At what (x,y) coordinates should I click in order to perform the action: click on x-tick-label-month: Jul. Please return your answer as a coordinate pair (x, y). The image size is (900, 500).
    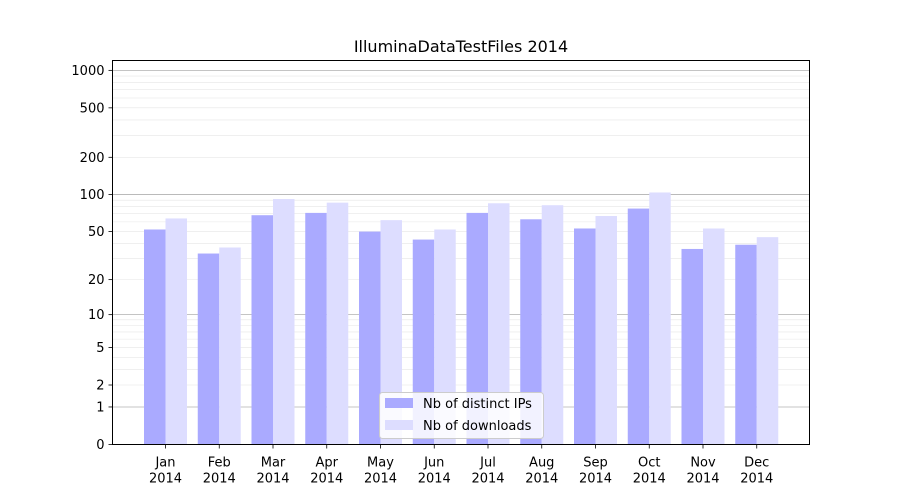
    Looking at the image, I should click on (487, 463).